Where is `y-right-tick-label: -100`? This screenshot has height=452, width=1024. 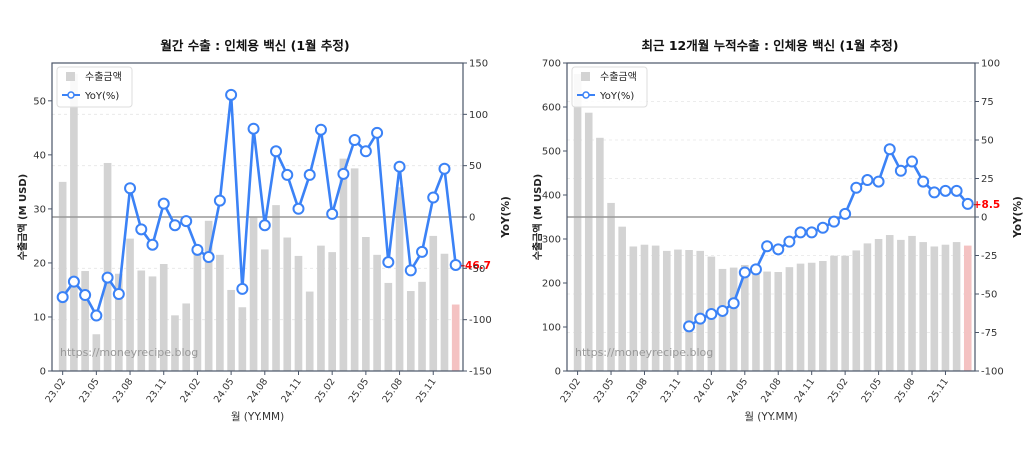
y-right-tick-label: -100 is located at coordinates (480, 320).